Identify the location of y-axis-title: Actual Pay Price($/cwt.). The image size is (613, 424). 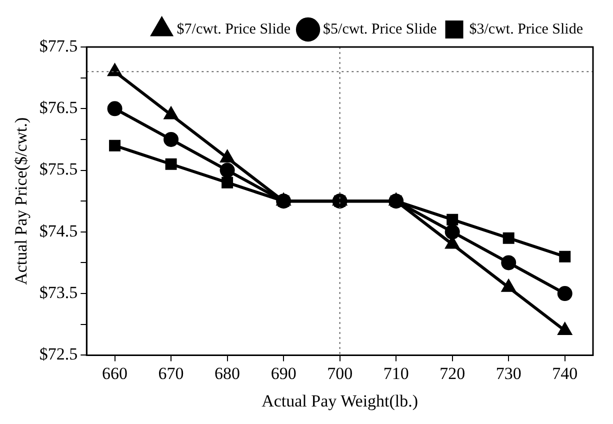
(21, 201).